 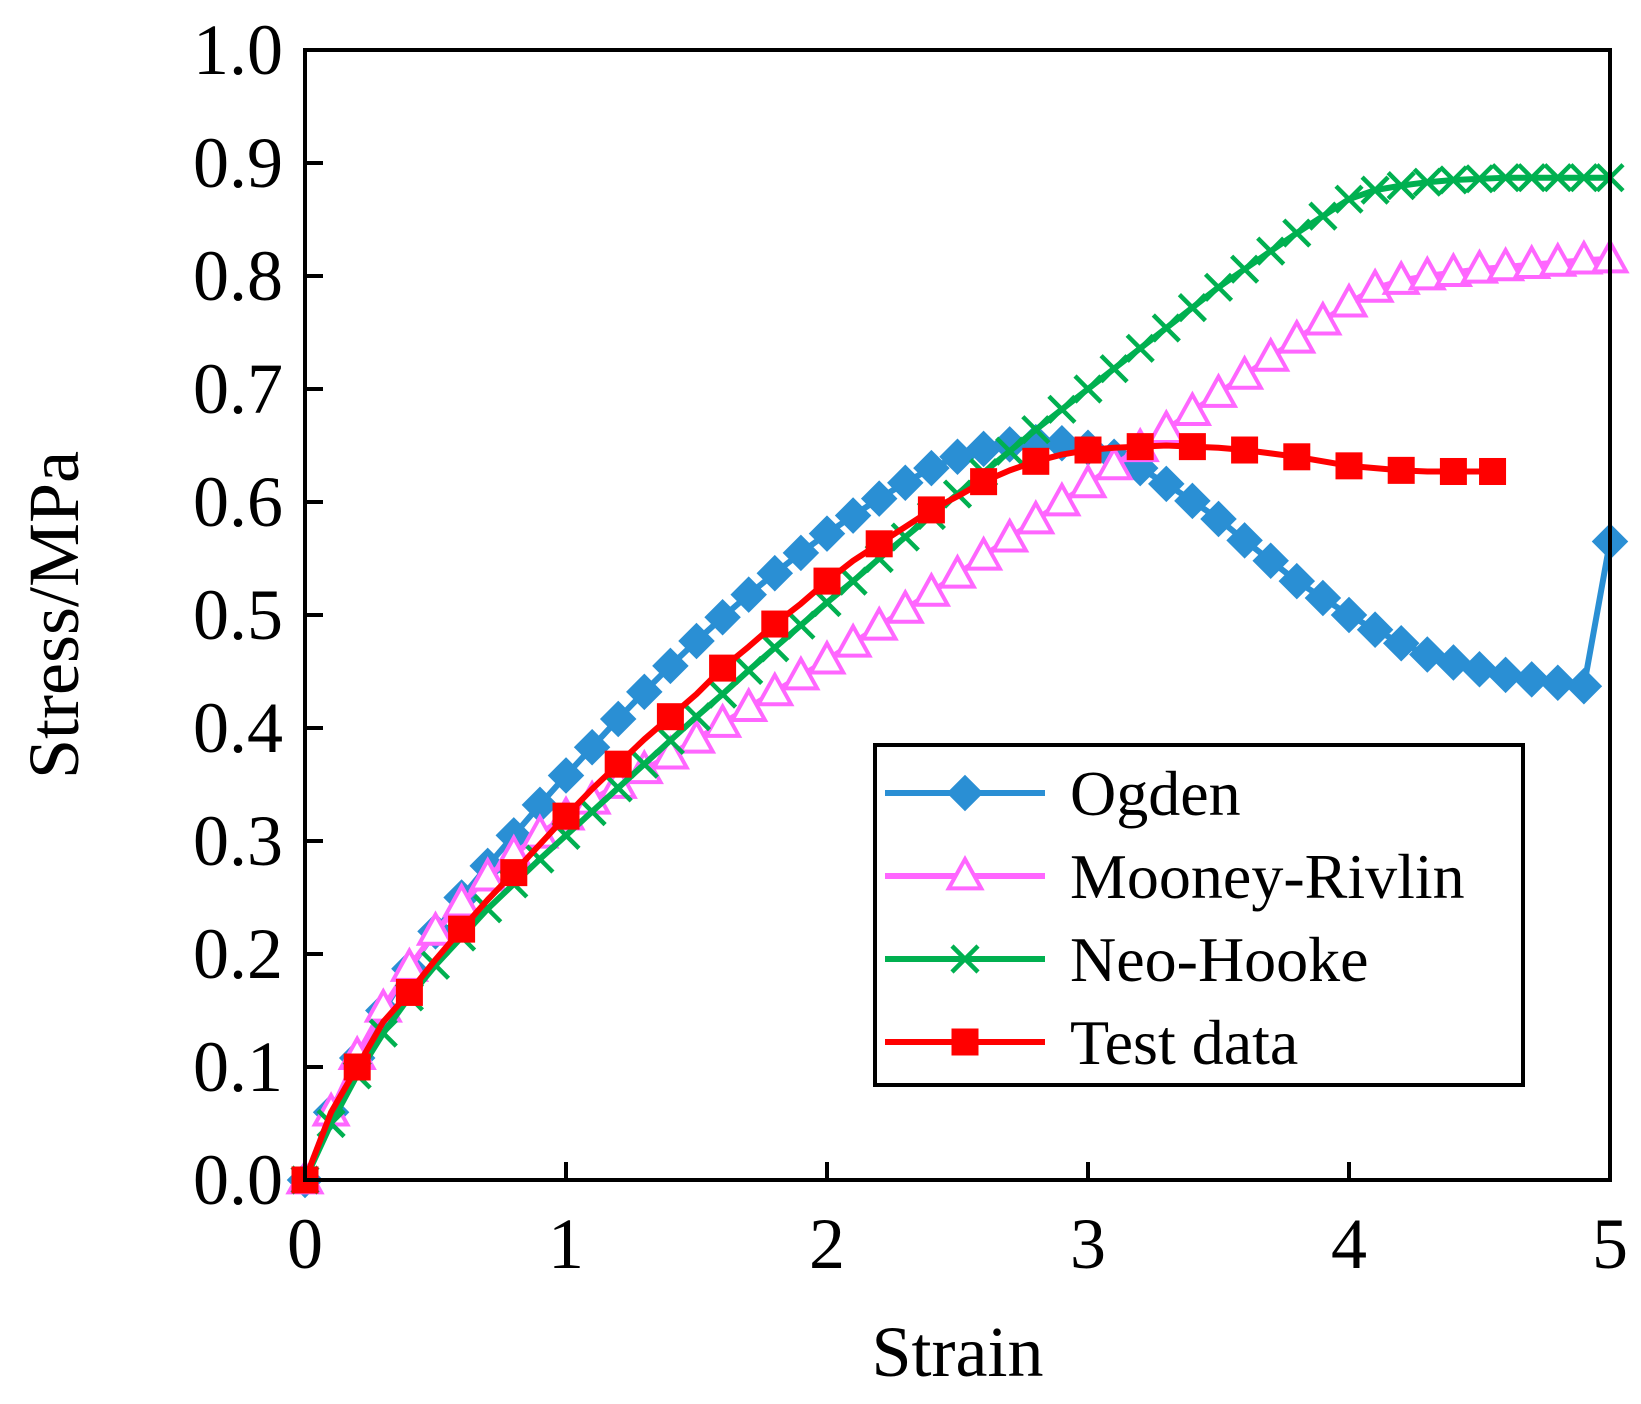 What do you see at coordinates (1088, 1244) in the screenshot?
I see `x-tick-label: 3` at bounding box center [1088, 1244].